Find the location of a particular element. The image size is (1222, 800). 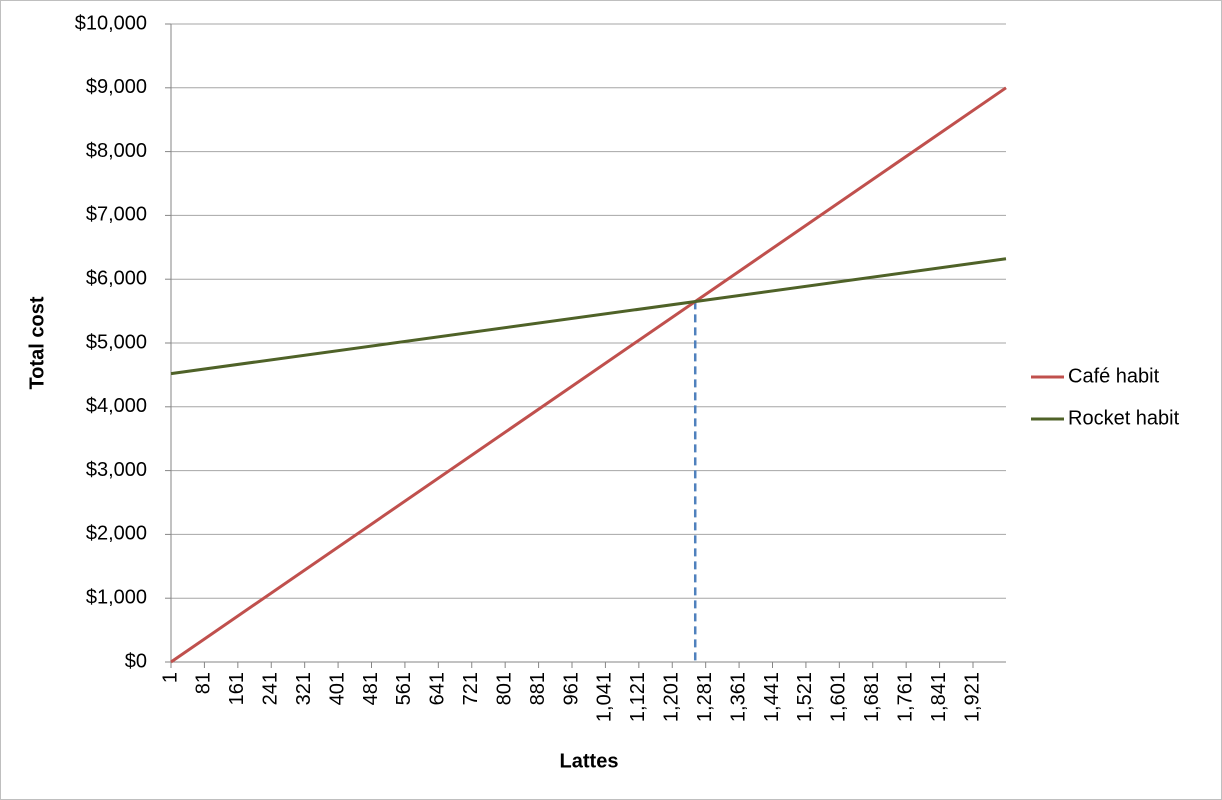

x-tick-label: 401 is located at coordinates (337, 688).